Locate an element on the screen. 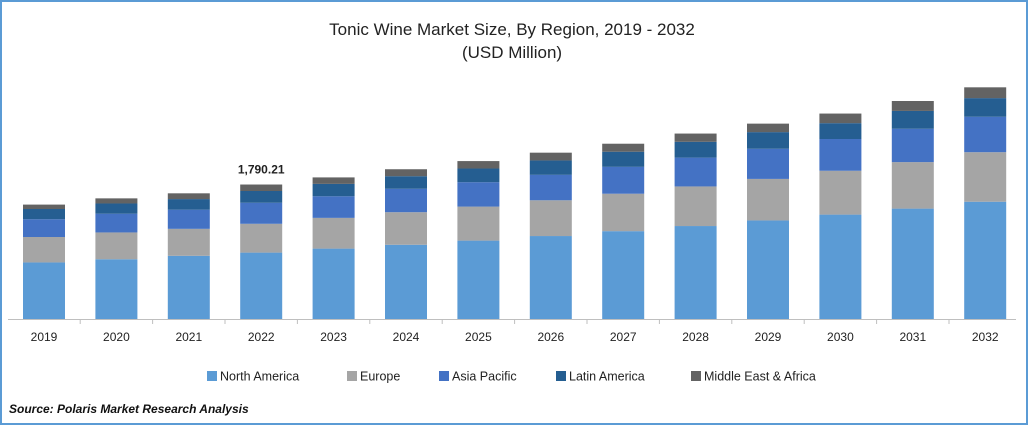 The height and width of the screenshot is (425, 1028). bar-segment-europe-2025 is located at coordinates (478, 223).